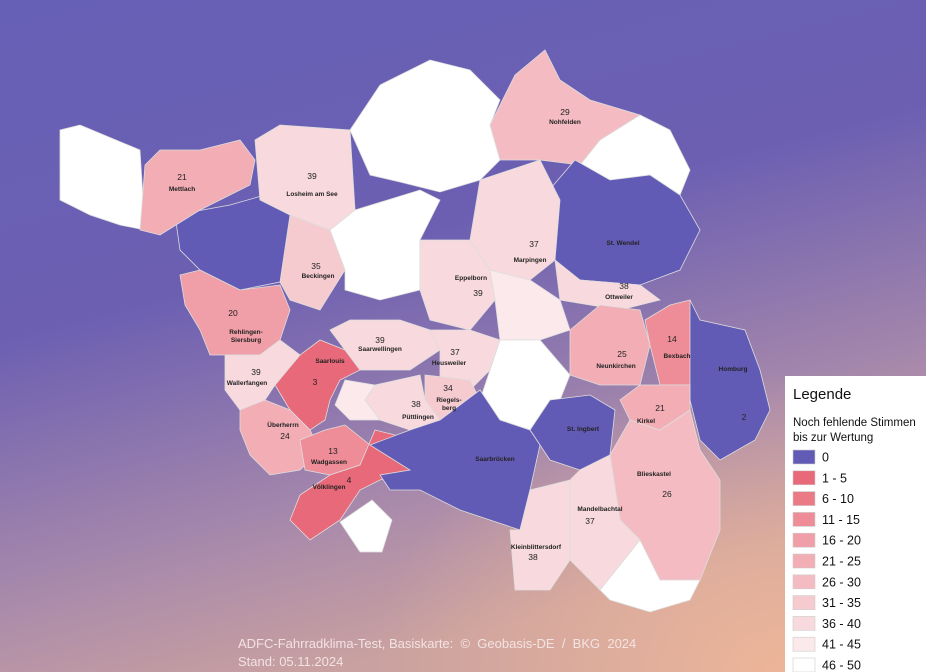 This screenshot has width=926, height=672. Describe the element at coordinates (333, 451) in the screenshot. I see `region-value: 13` at that location.